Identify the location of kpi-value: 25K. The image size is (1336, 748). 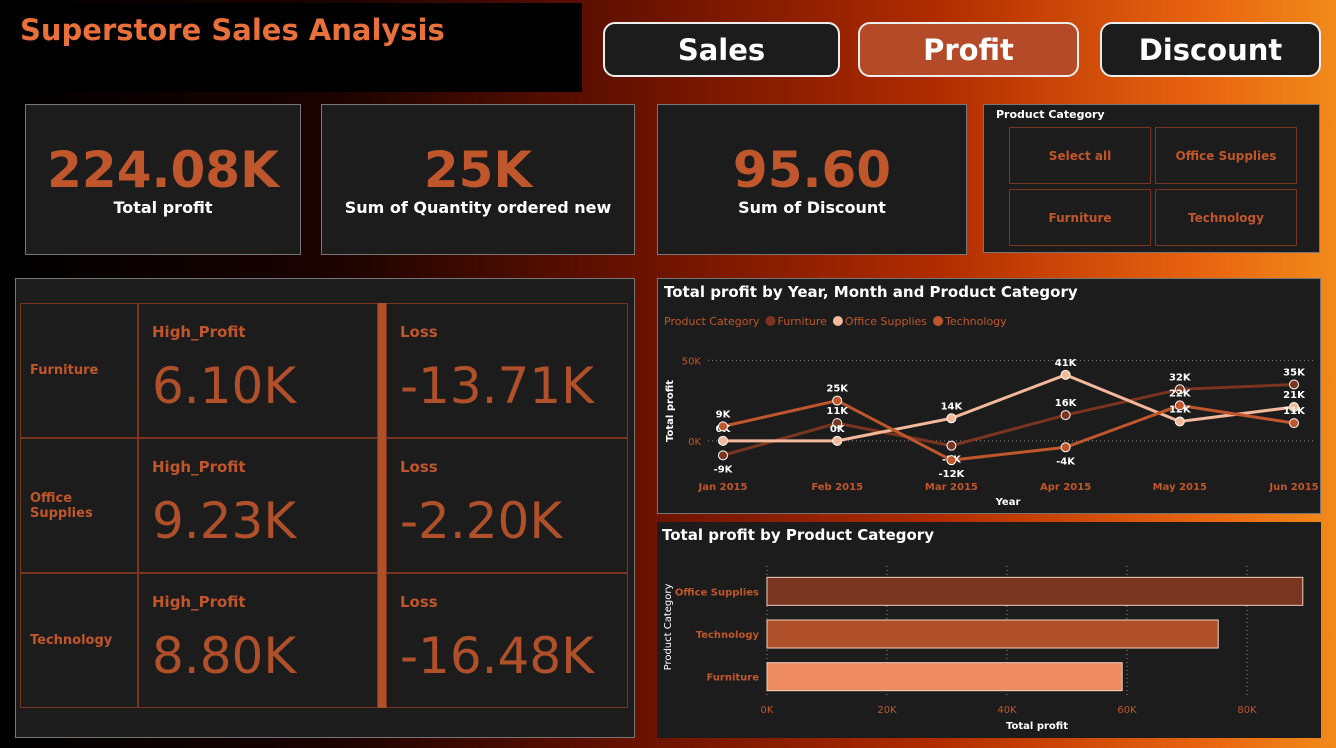
(478, 170).